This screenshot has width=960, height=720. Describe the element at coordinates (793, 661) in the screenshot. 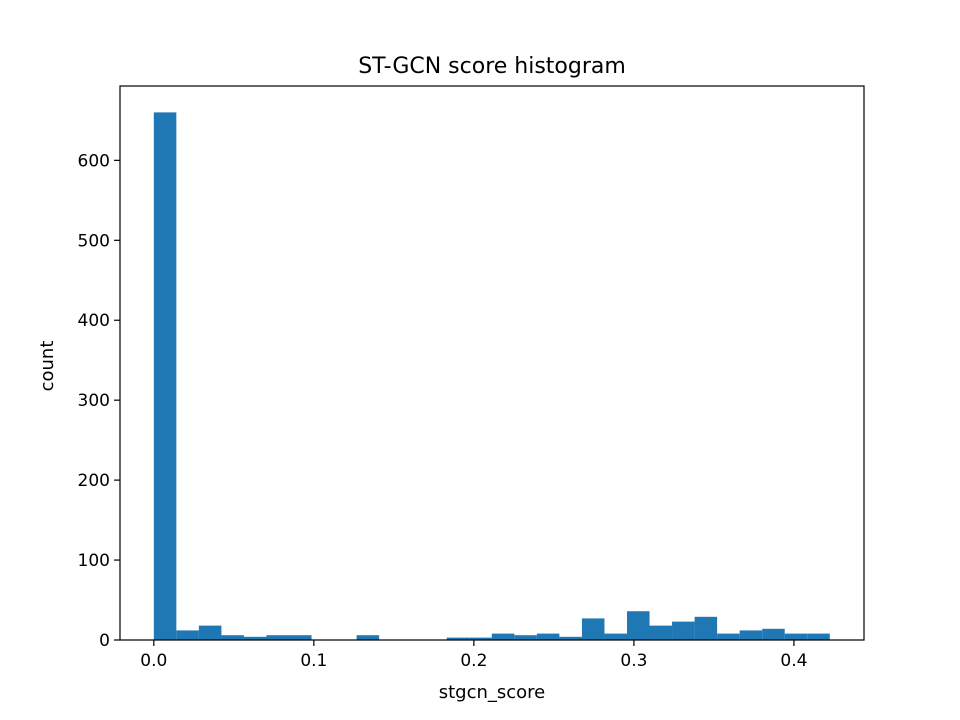

I see `x-tick-label: 0.4` at that location.